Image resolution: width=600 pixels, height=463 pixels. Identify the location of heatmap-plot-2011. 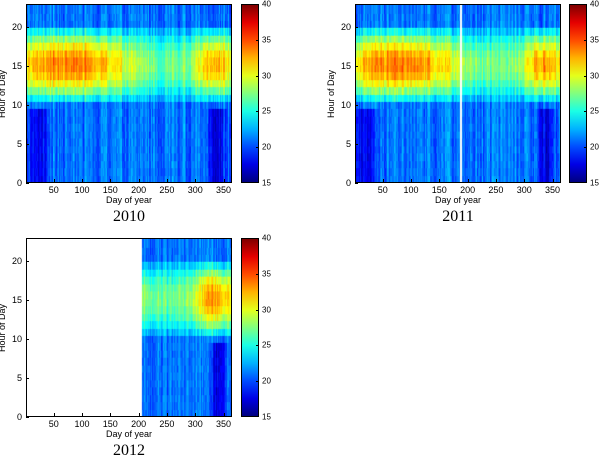
(458, 93).